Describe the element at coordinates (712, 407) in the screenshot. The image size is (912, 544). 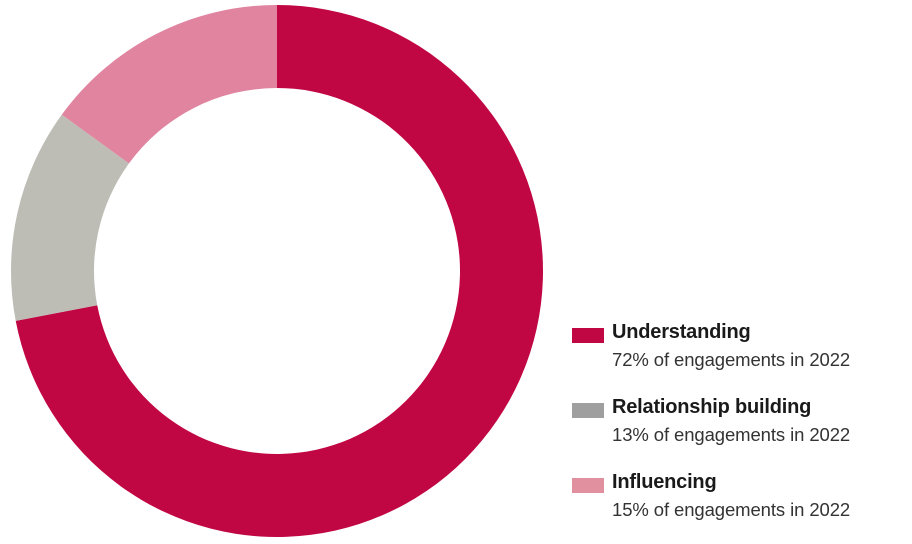
I see `legend-label-relationship-building: Relationship building` at that location.